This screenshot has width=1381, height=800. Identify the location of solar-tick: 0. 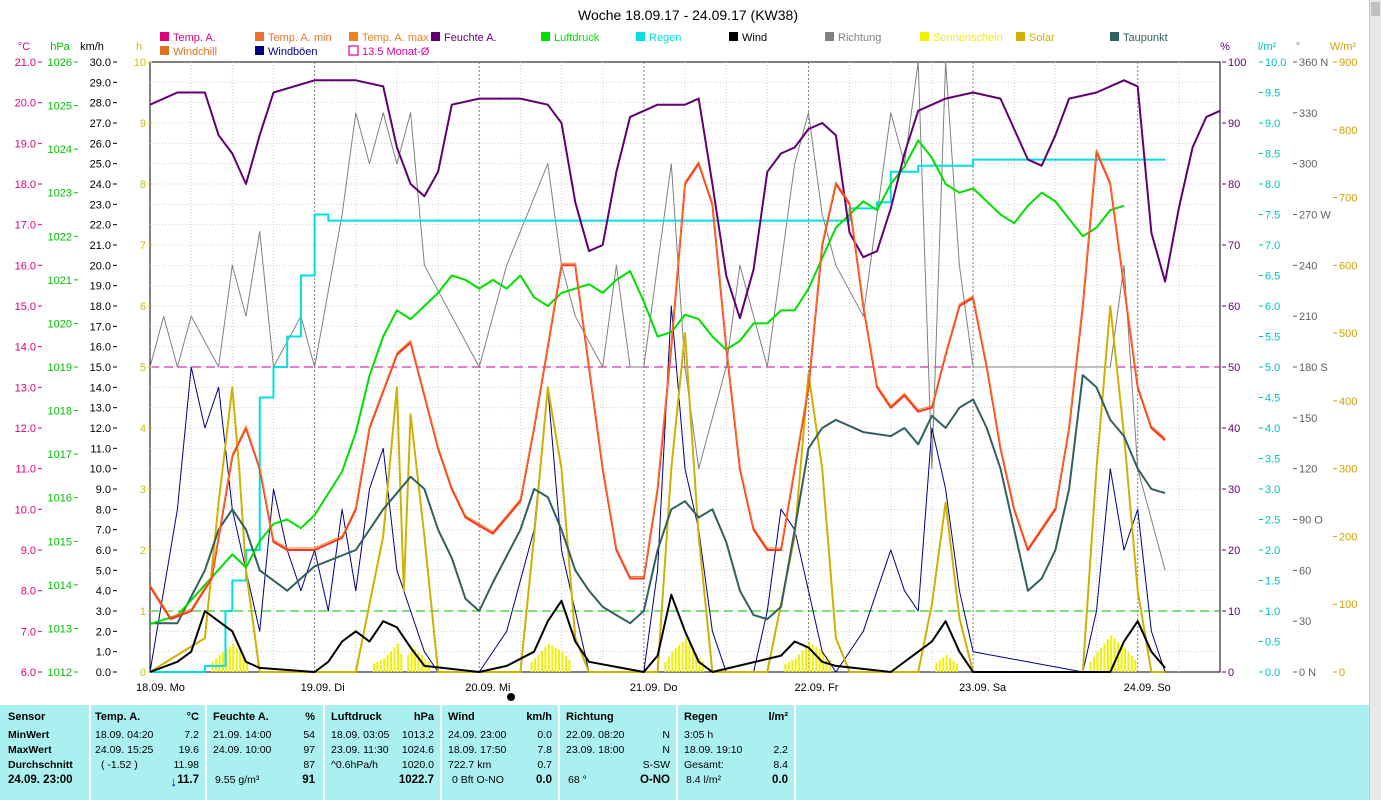
(1342, 673).